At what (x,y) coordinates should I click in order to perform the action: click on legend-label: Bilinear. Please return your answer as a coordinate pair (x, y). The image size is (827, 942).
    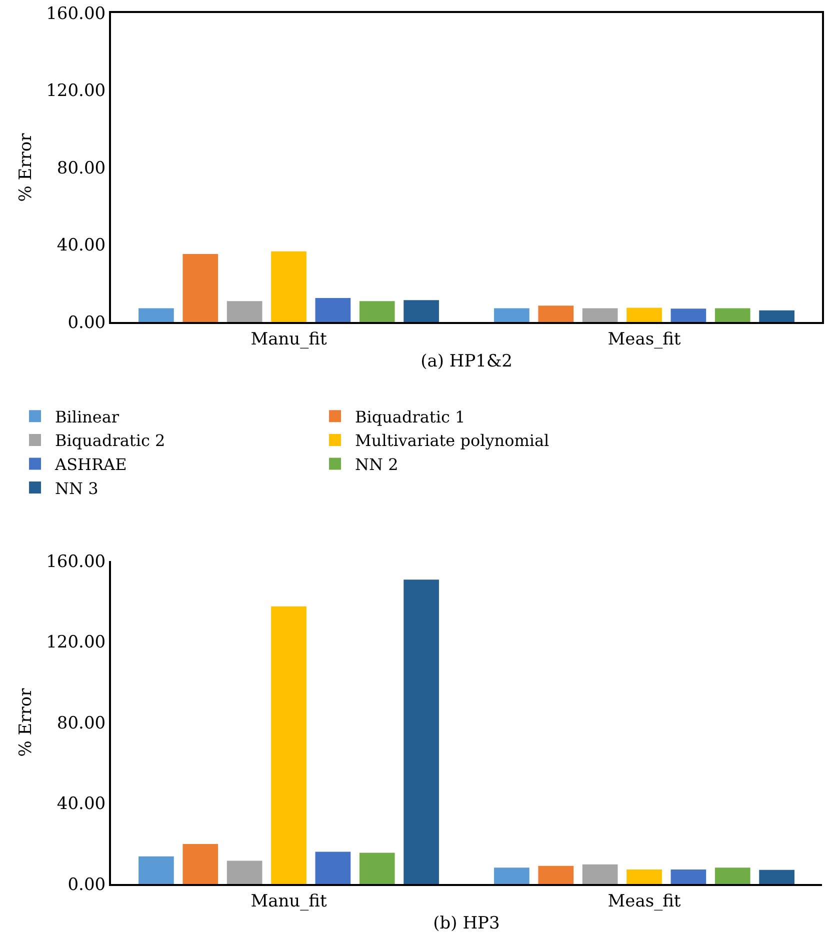
    Looking at the image, I should click on (87, 416).